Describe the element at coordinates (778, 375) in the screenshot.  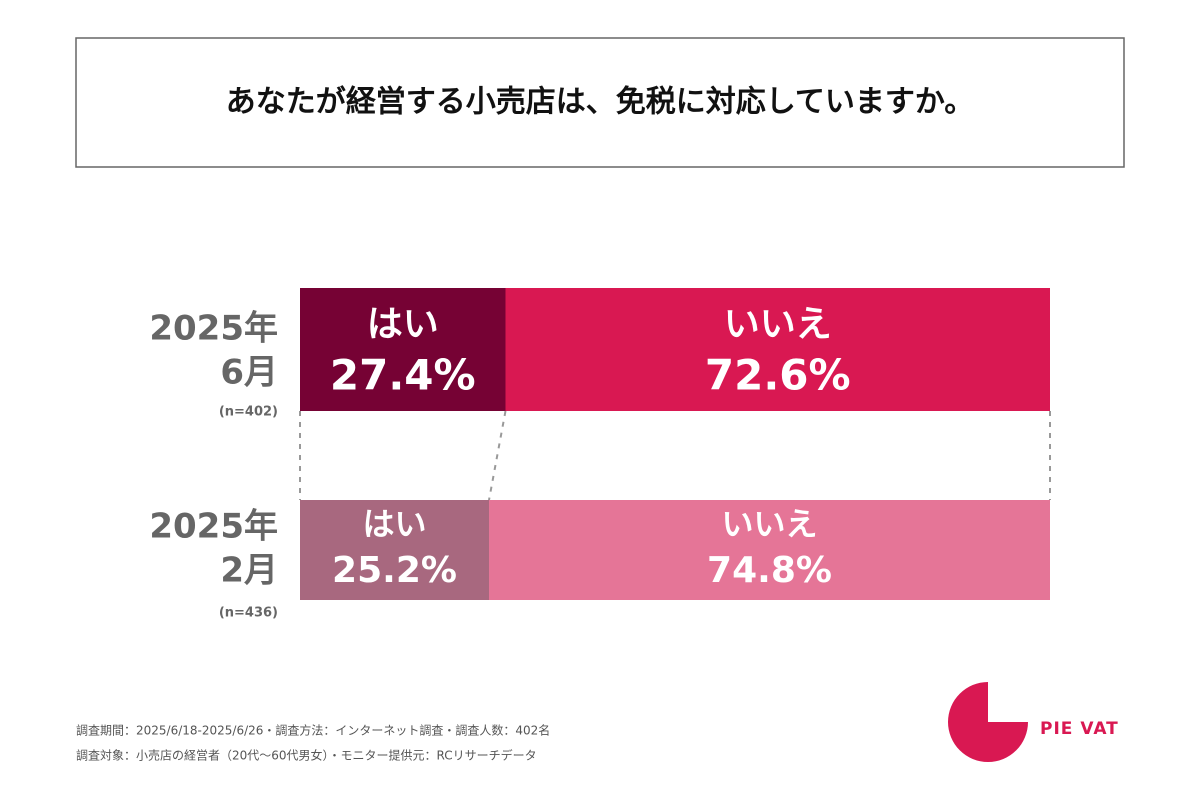
I see `value-label: 72.6%` at that location.